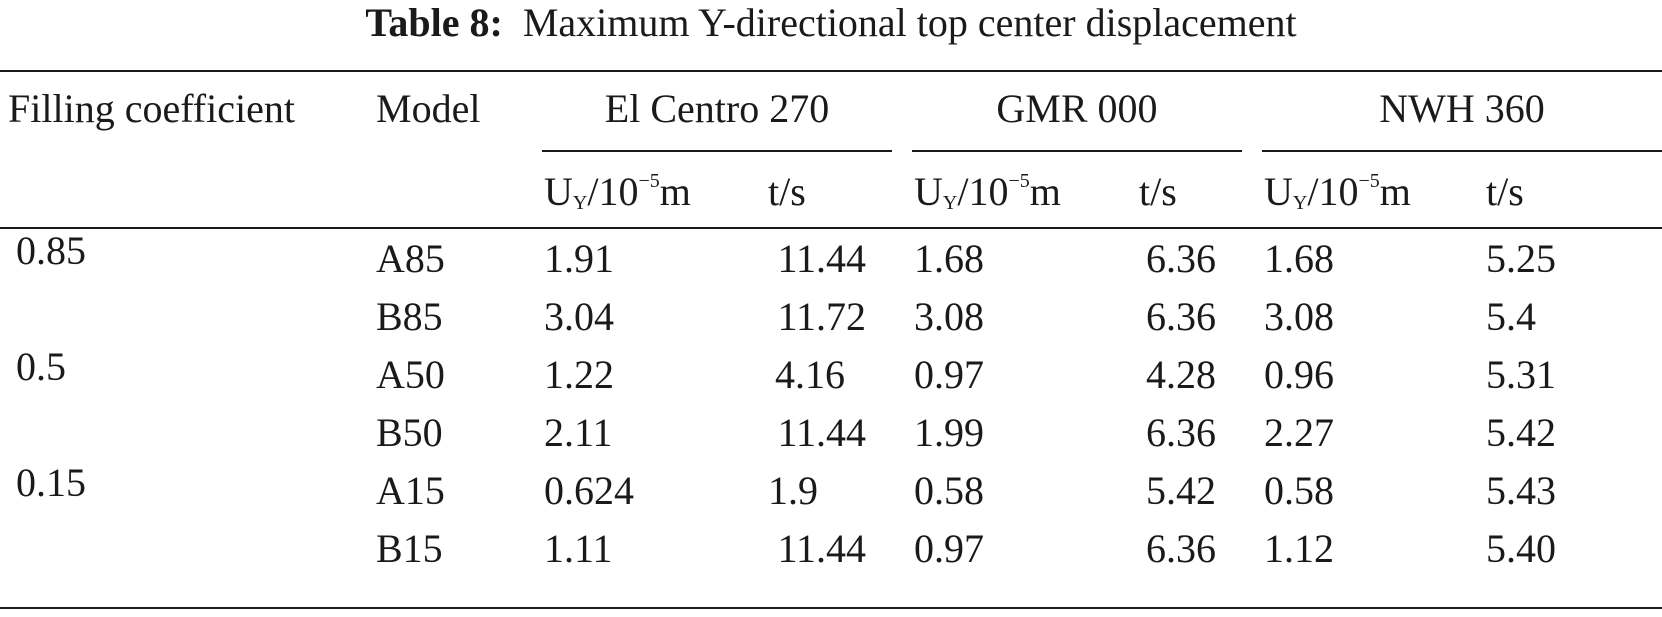 The width and height of the screenshot is (1662, 617). I want to click on header-displacement-nwh: UY/10−5m, so click(1337, 191).